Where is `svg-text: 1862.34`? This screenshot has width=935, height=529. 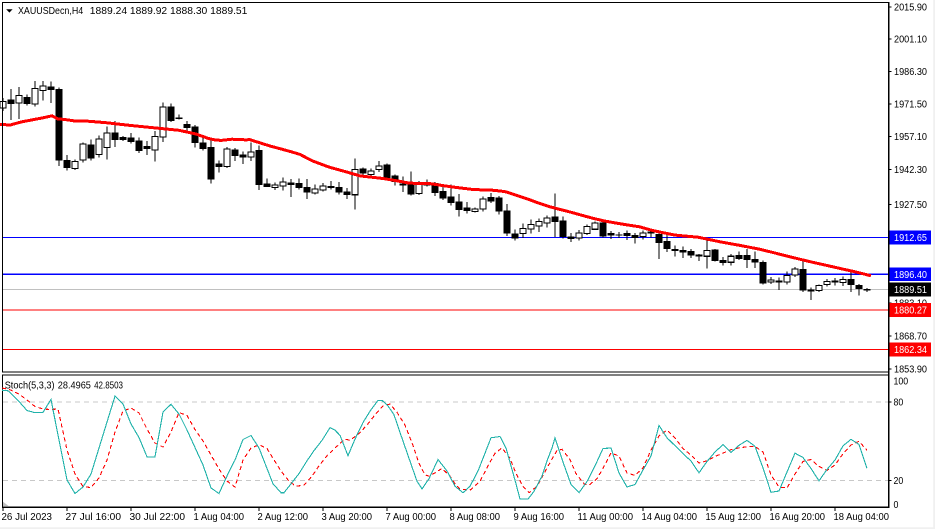 svg-text: 1862.34 is located at coordinates (910, 350).